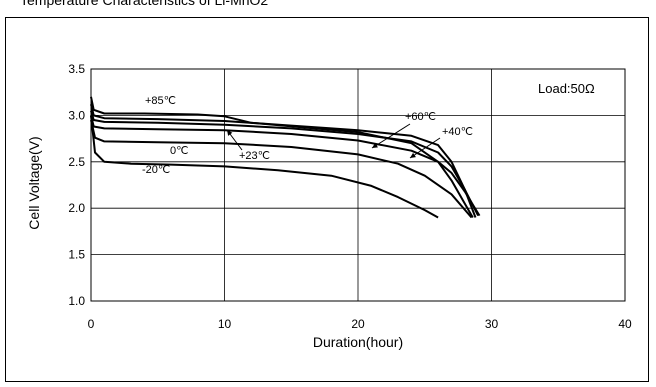 This screenshot has height=387, width=656. I want to click on series-label: +60℃, so click(420, 117).